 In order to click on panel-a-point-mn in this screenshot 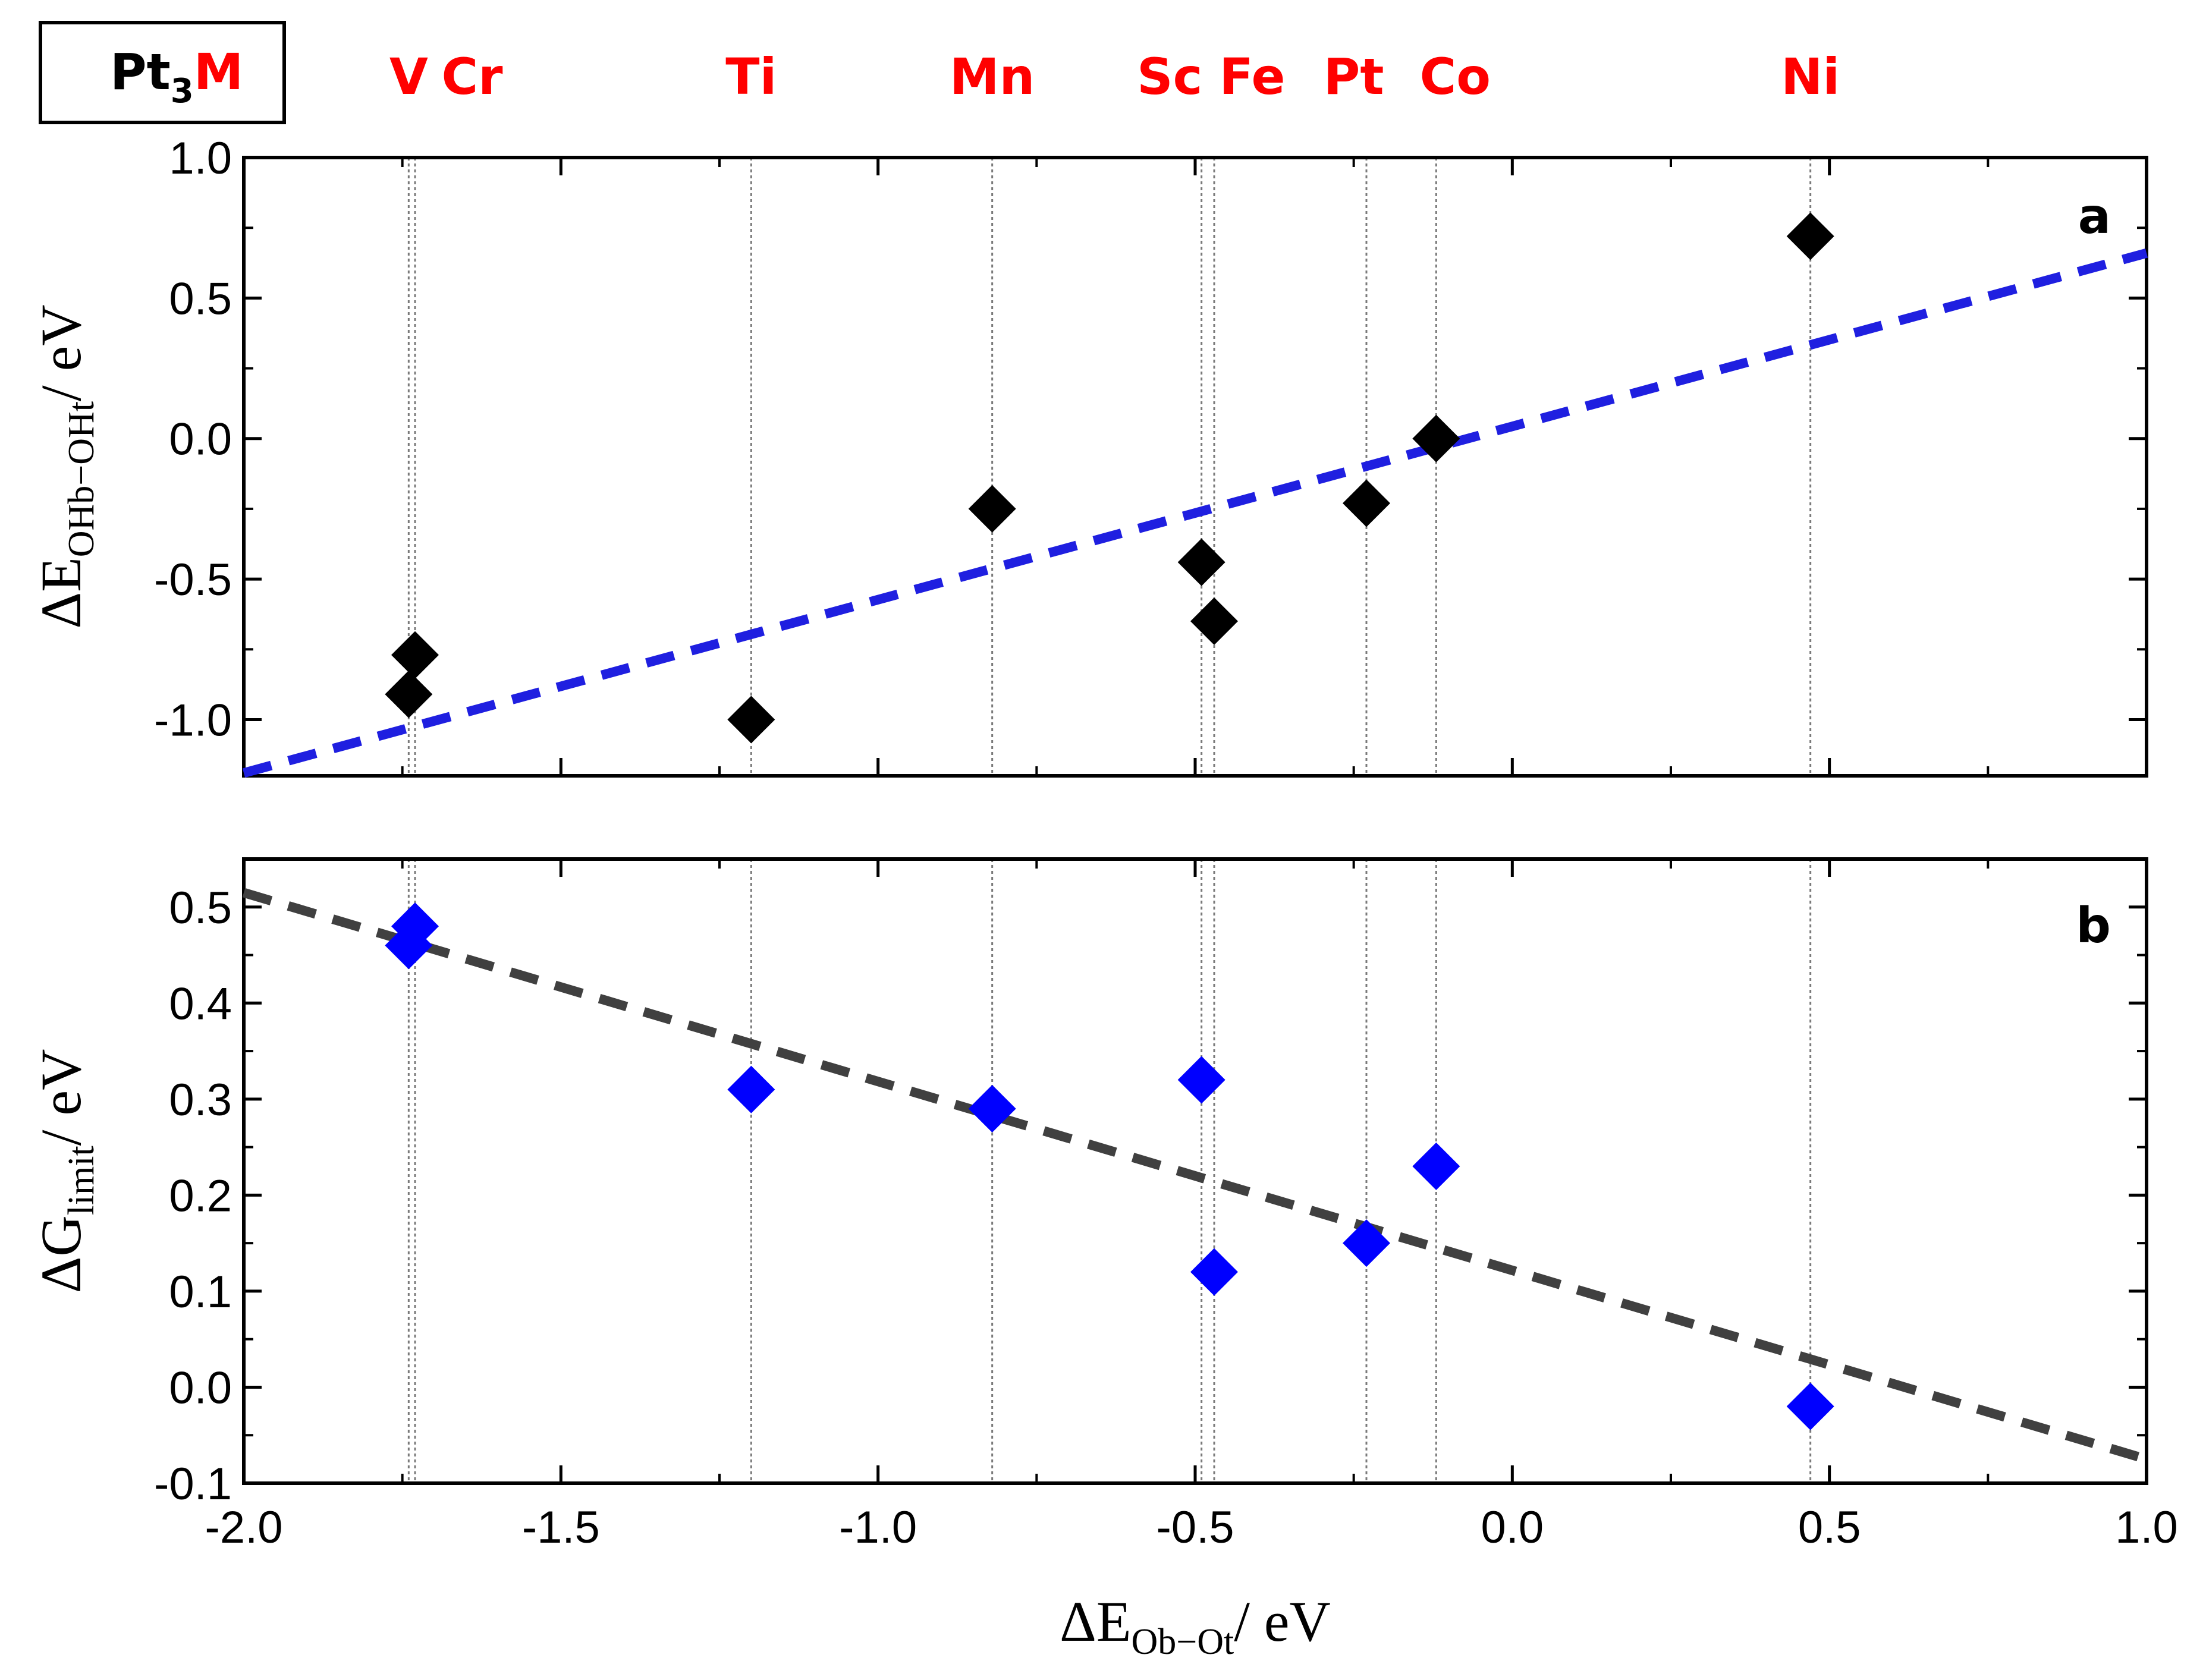, I will do `click(992, 509)`.